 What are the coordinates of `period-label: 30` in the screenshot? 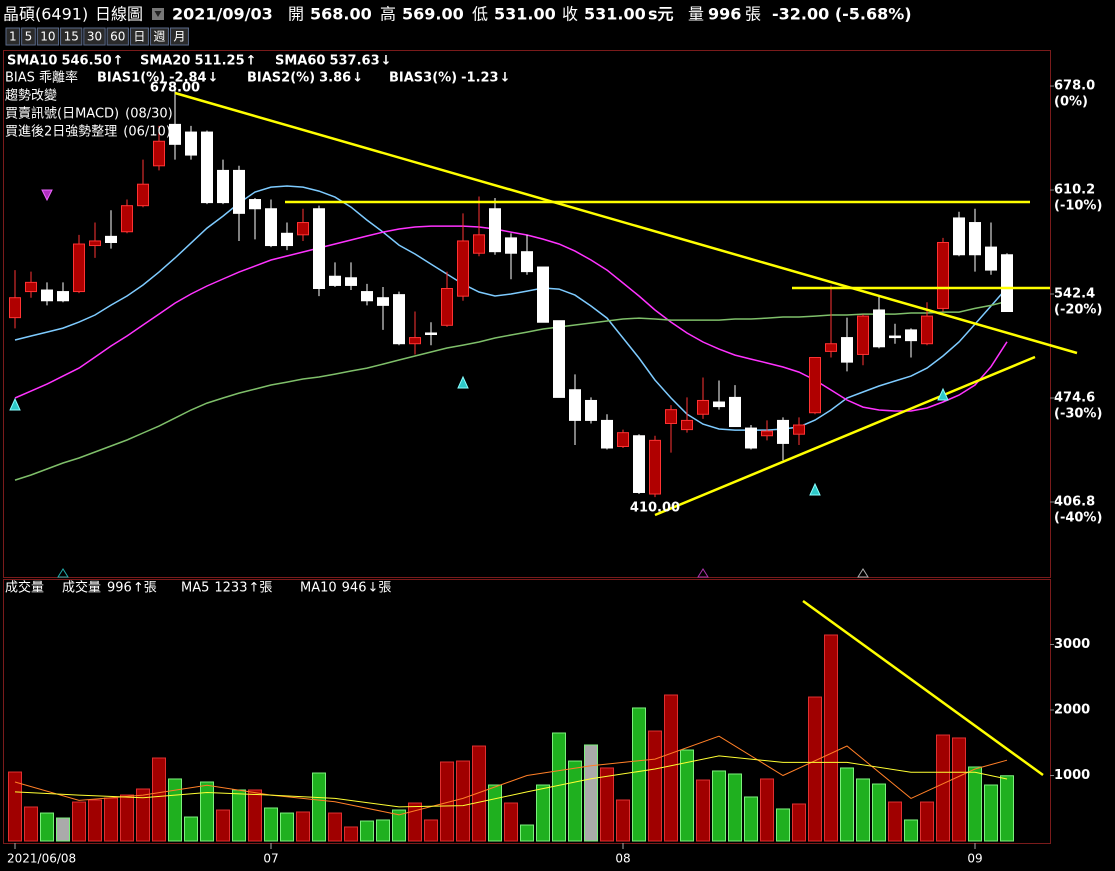 It's located at (94, 37).